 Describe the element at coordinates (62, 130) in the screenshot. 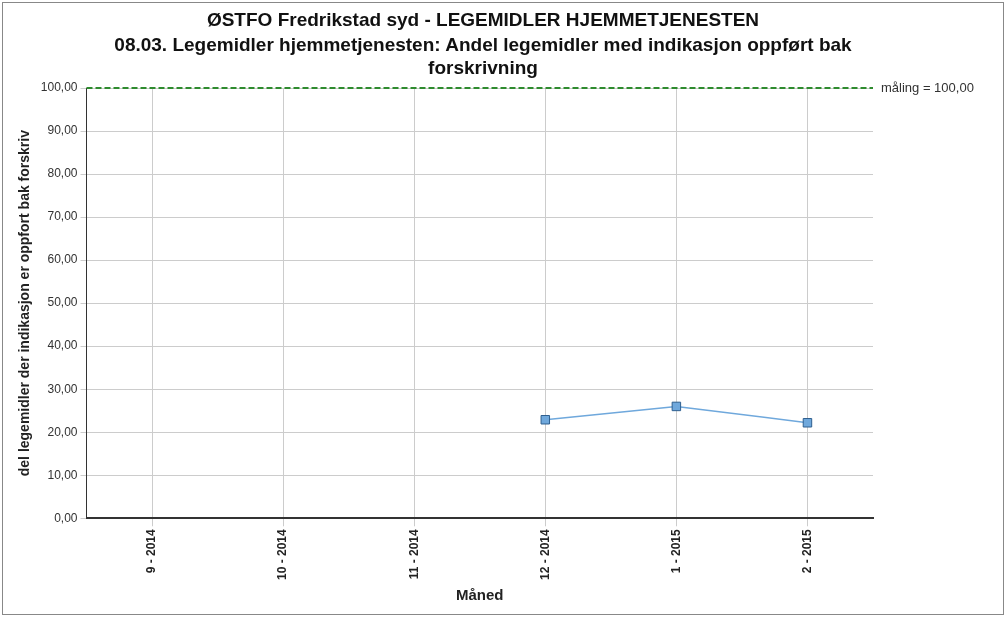

I see `y-tick-label: 90,00` at that location.